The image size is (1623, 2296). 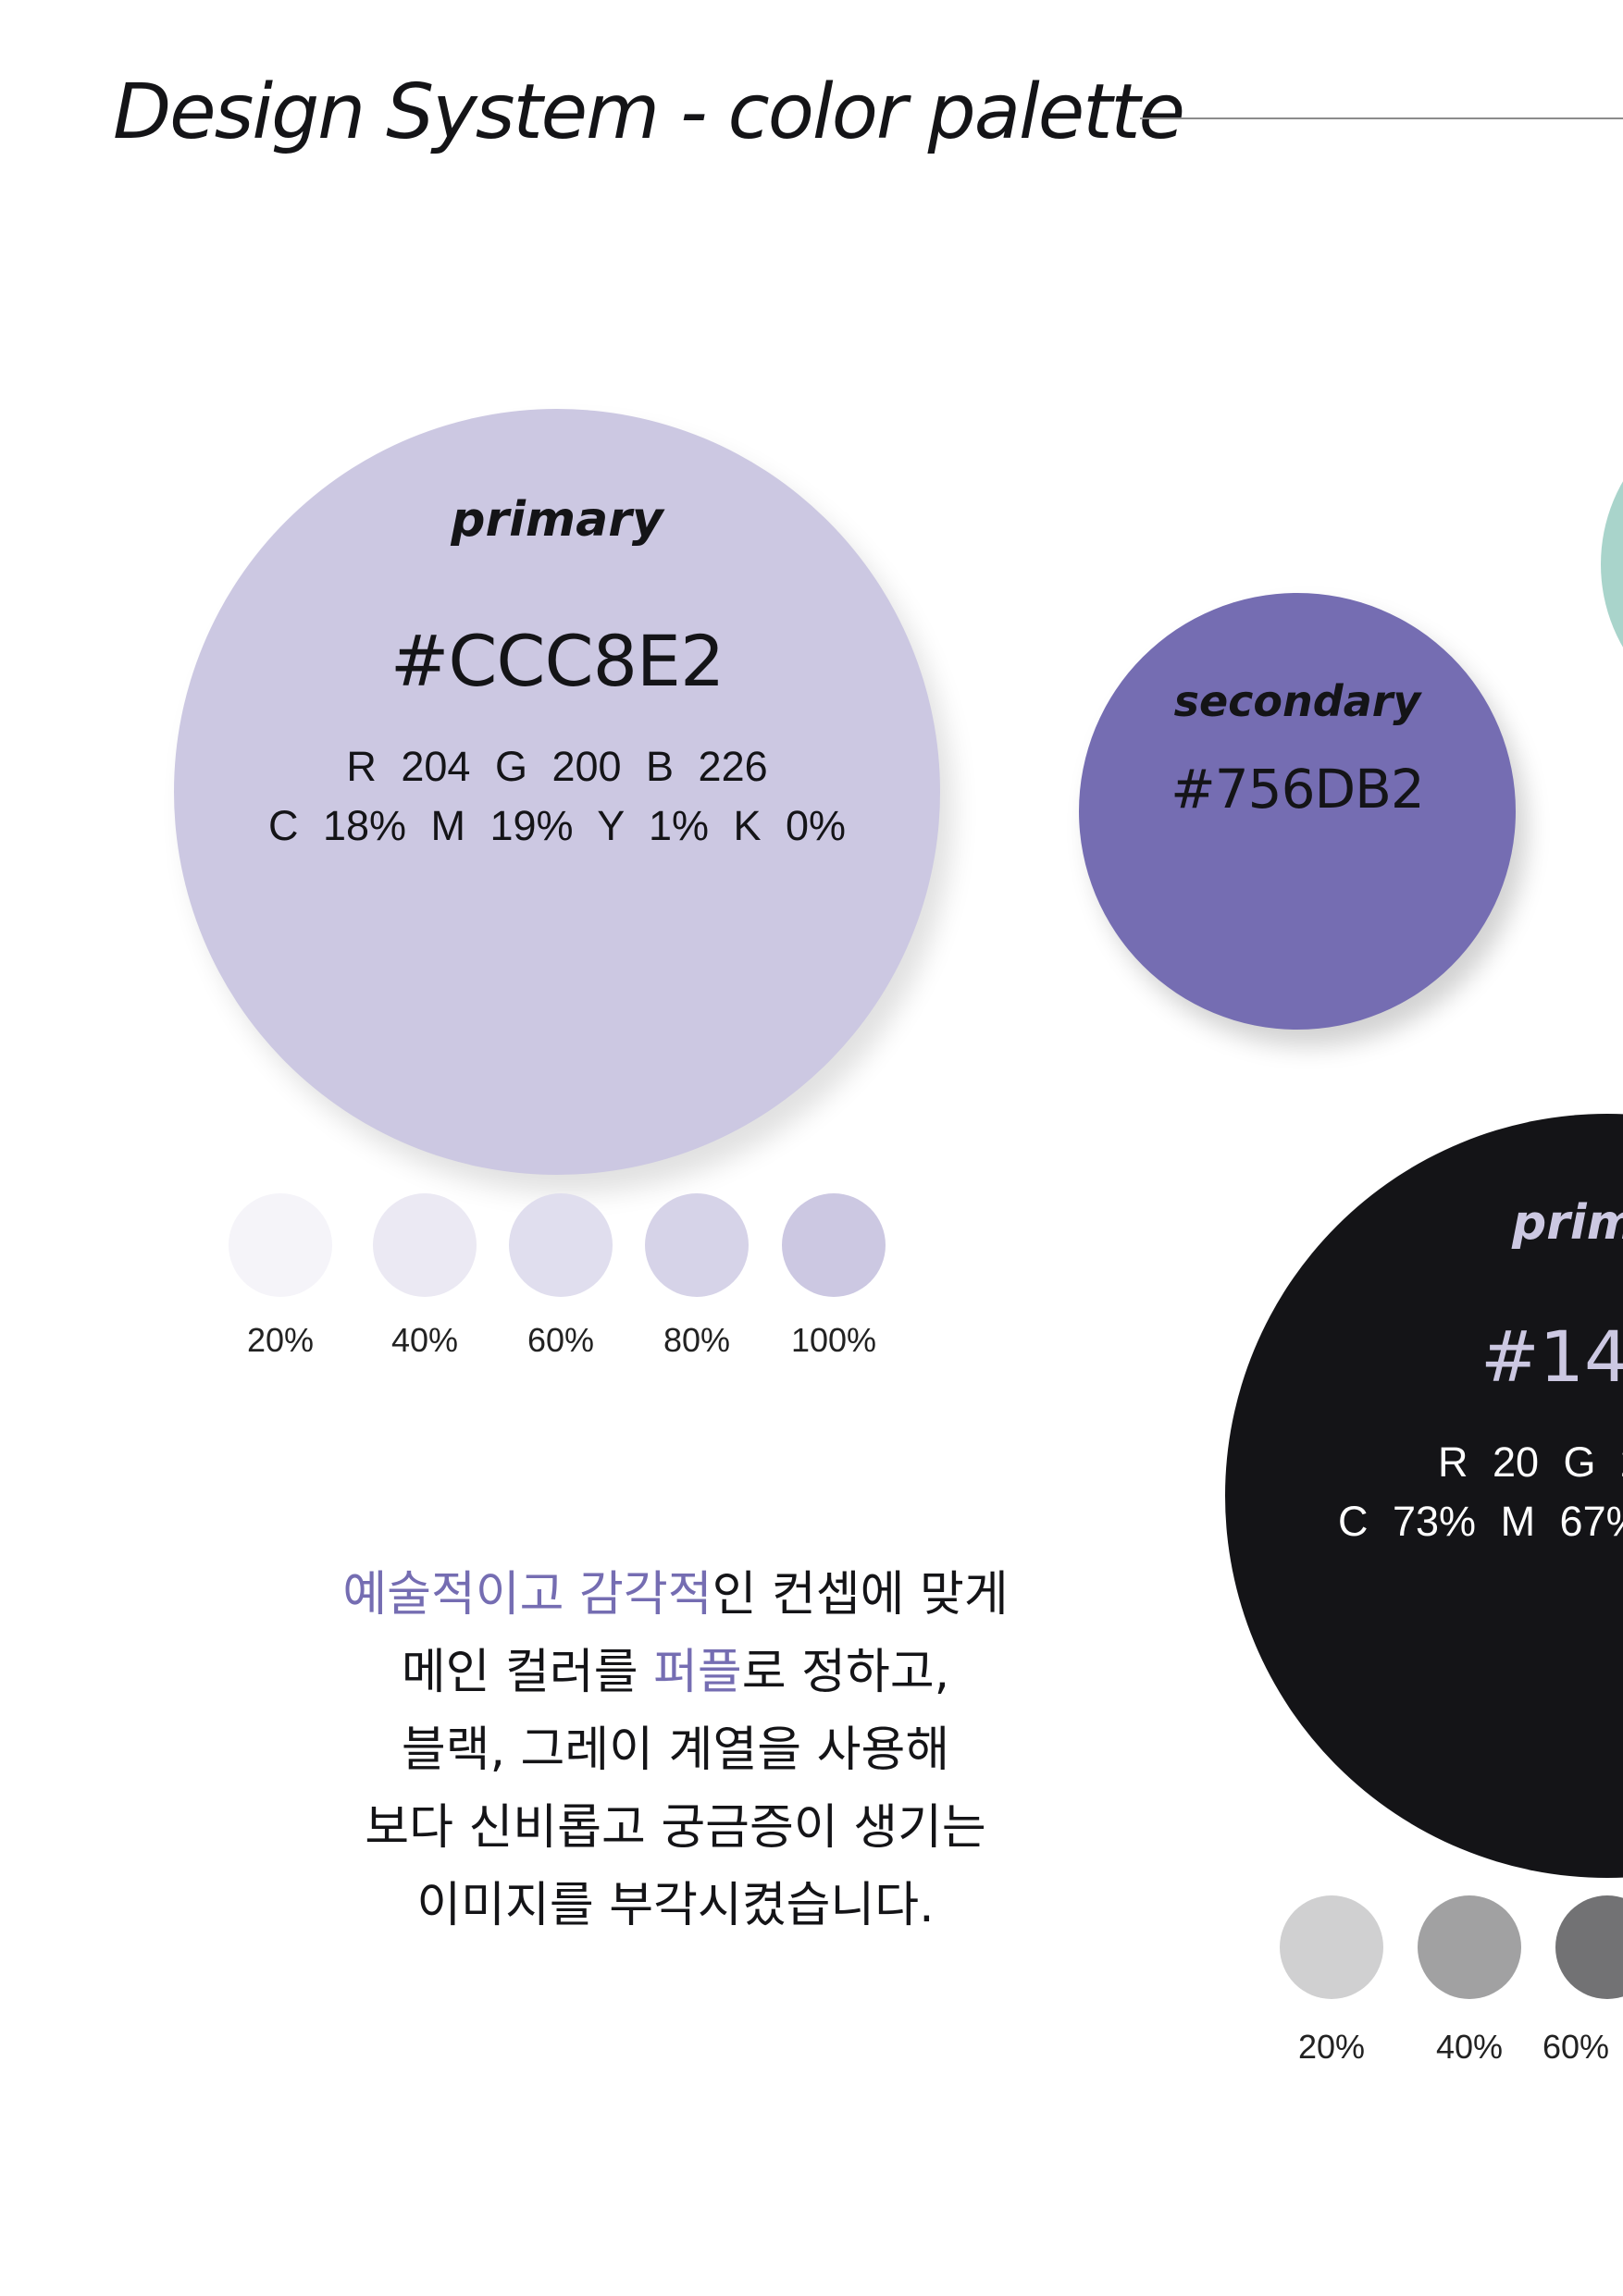 What do you see at coordinates (561, 1340) in the screenshot?
I see `primary-tint-label: 60%` at bounding box center [561, 1340].